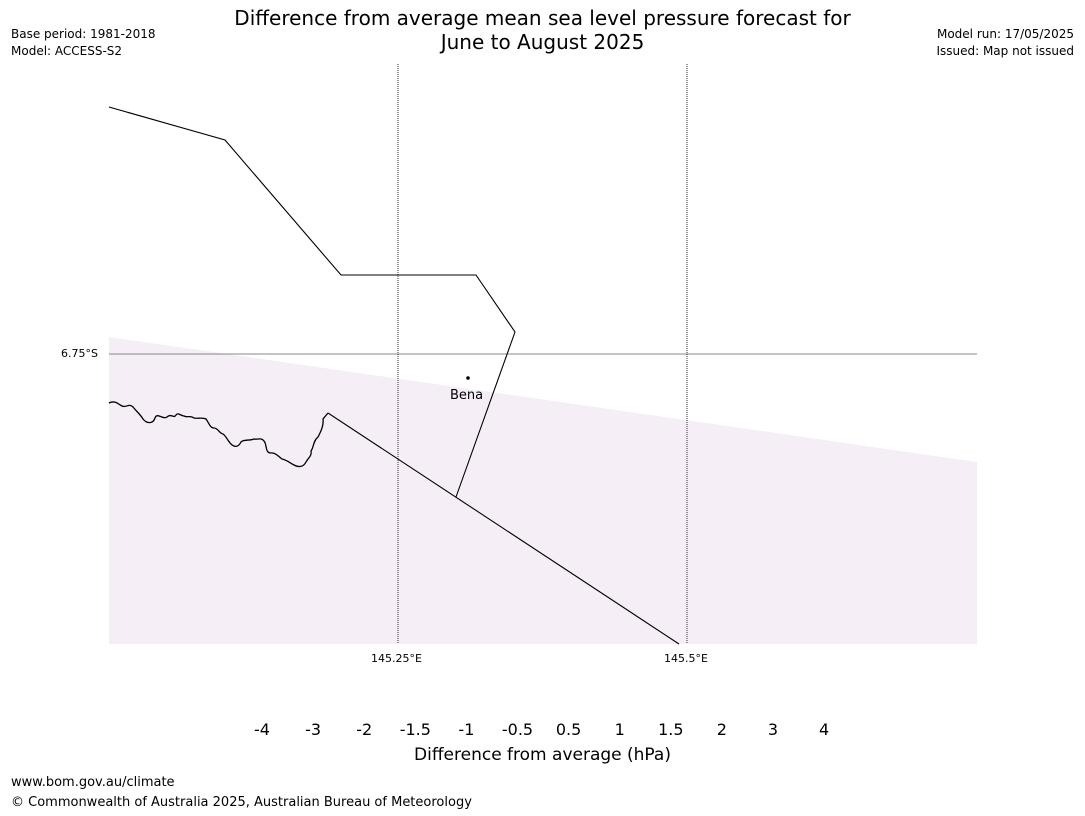 The height and width of the screenshot is (816, 1085). I want to click on colorbar-tick-label: -1, so click(466, 729).